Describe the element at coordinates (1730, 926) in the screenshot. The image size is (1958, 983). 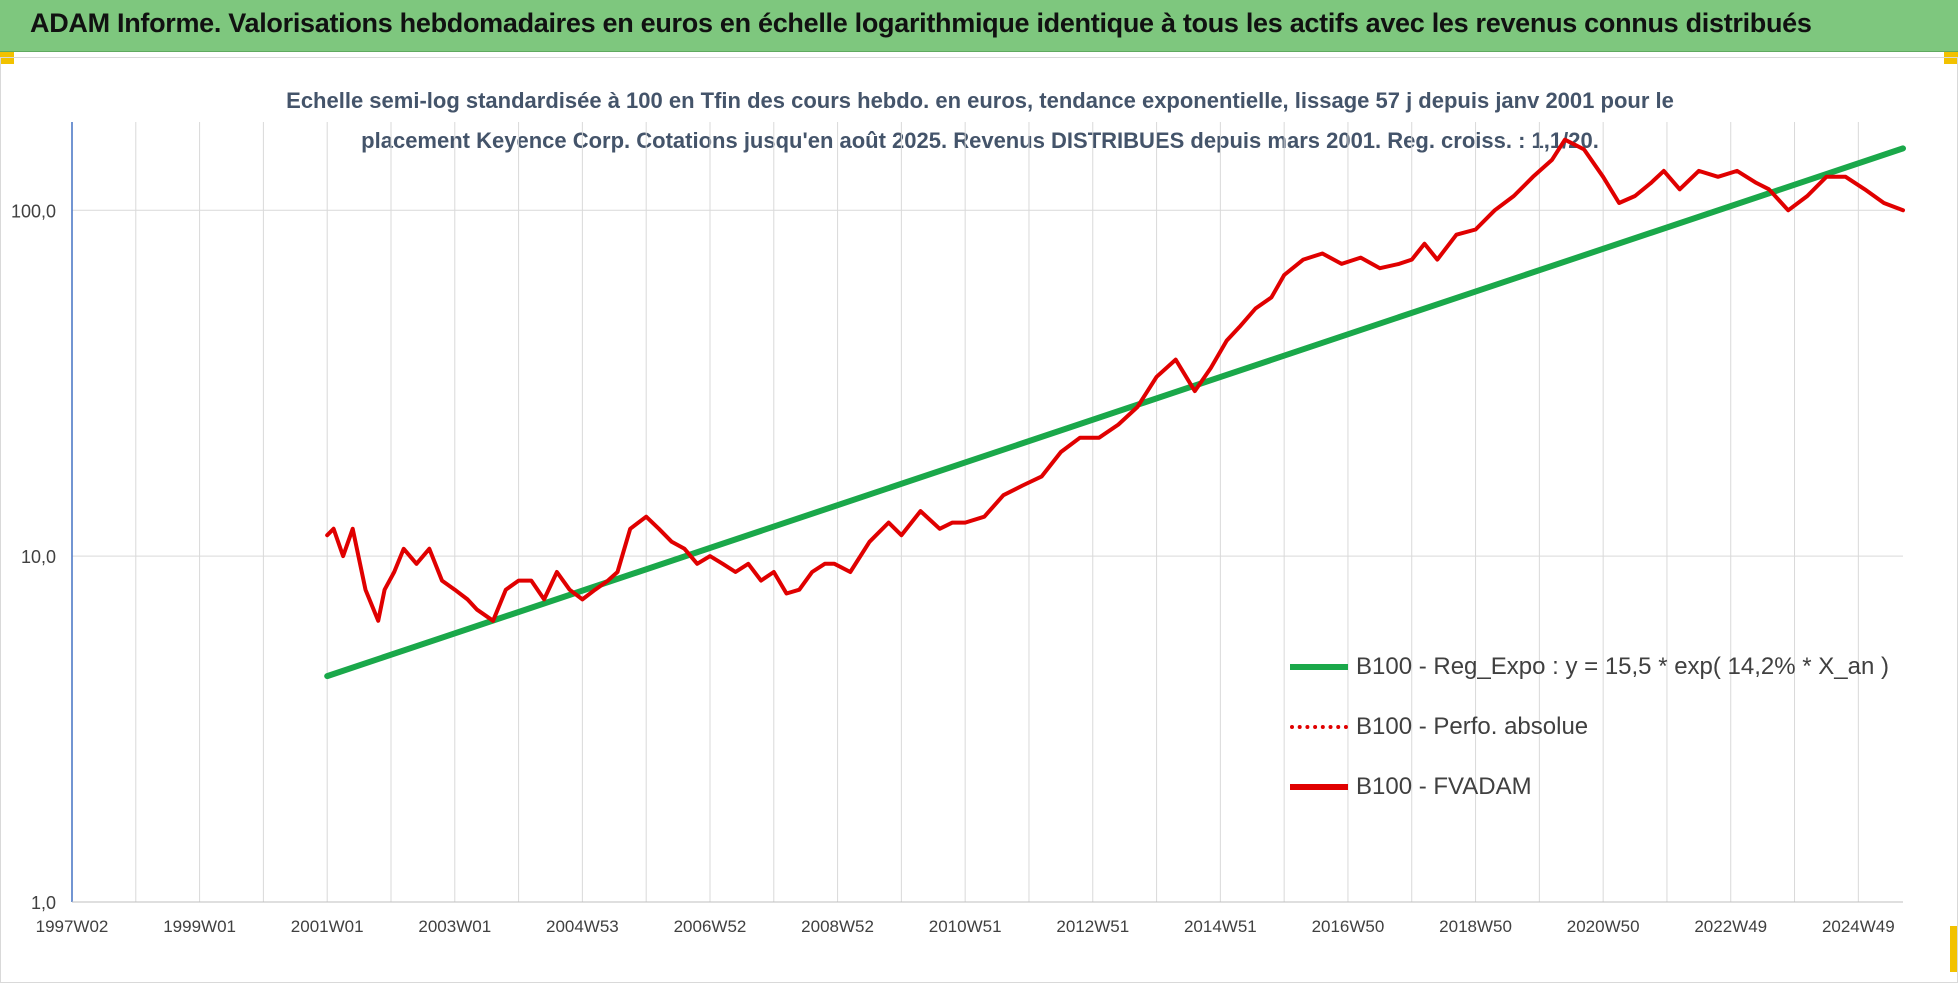
I see `x-tick-label: 2022W49` at that location.